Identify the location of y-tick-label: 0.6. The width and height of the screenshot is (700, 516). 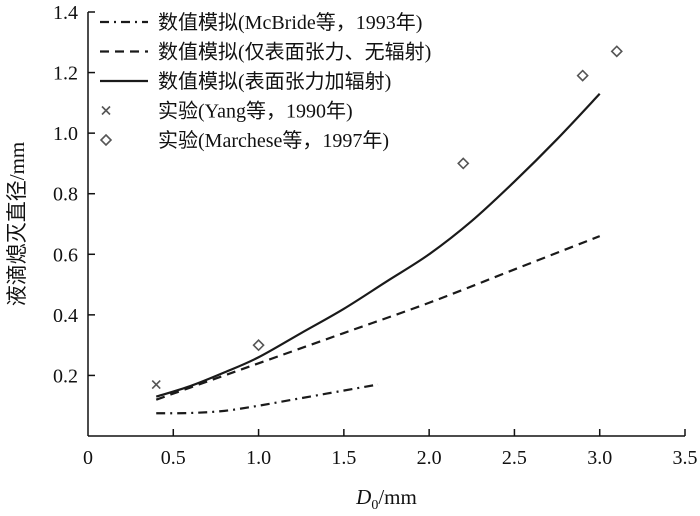
(65, 255).